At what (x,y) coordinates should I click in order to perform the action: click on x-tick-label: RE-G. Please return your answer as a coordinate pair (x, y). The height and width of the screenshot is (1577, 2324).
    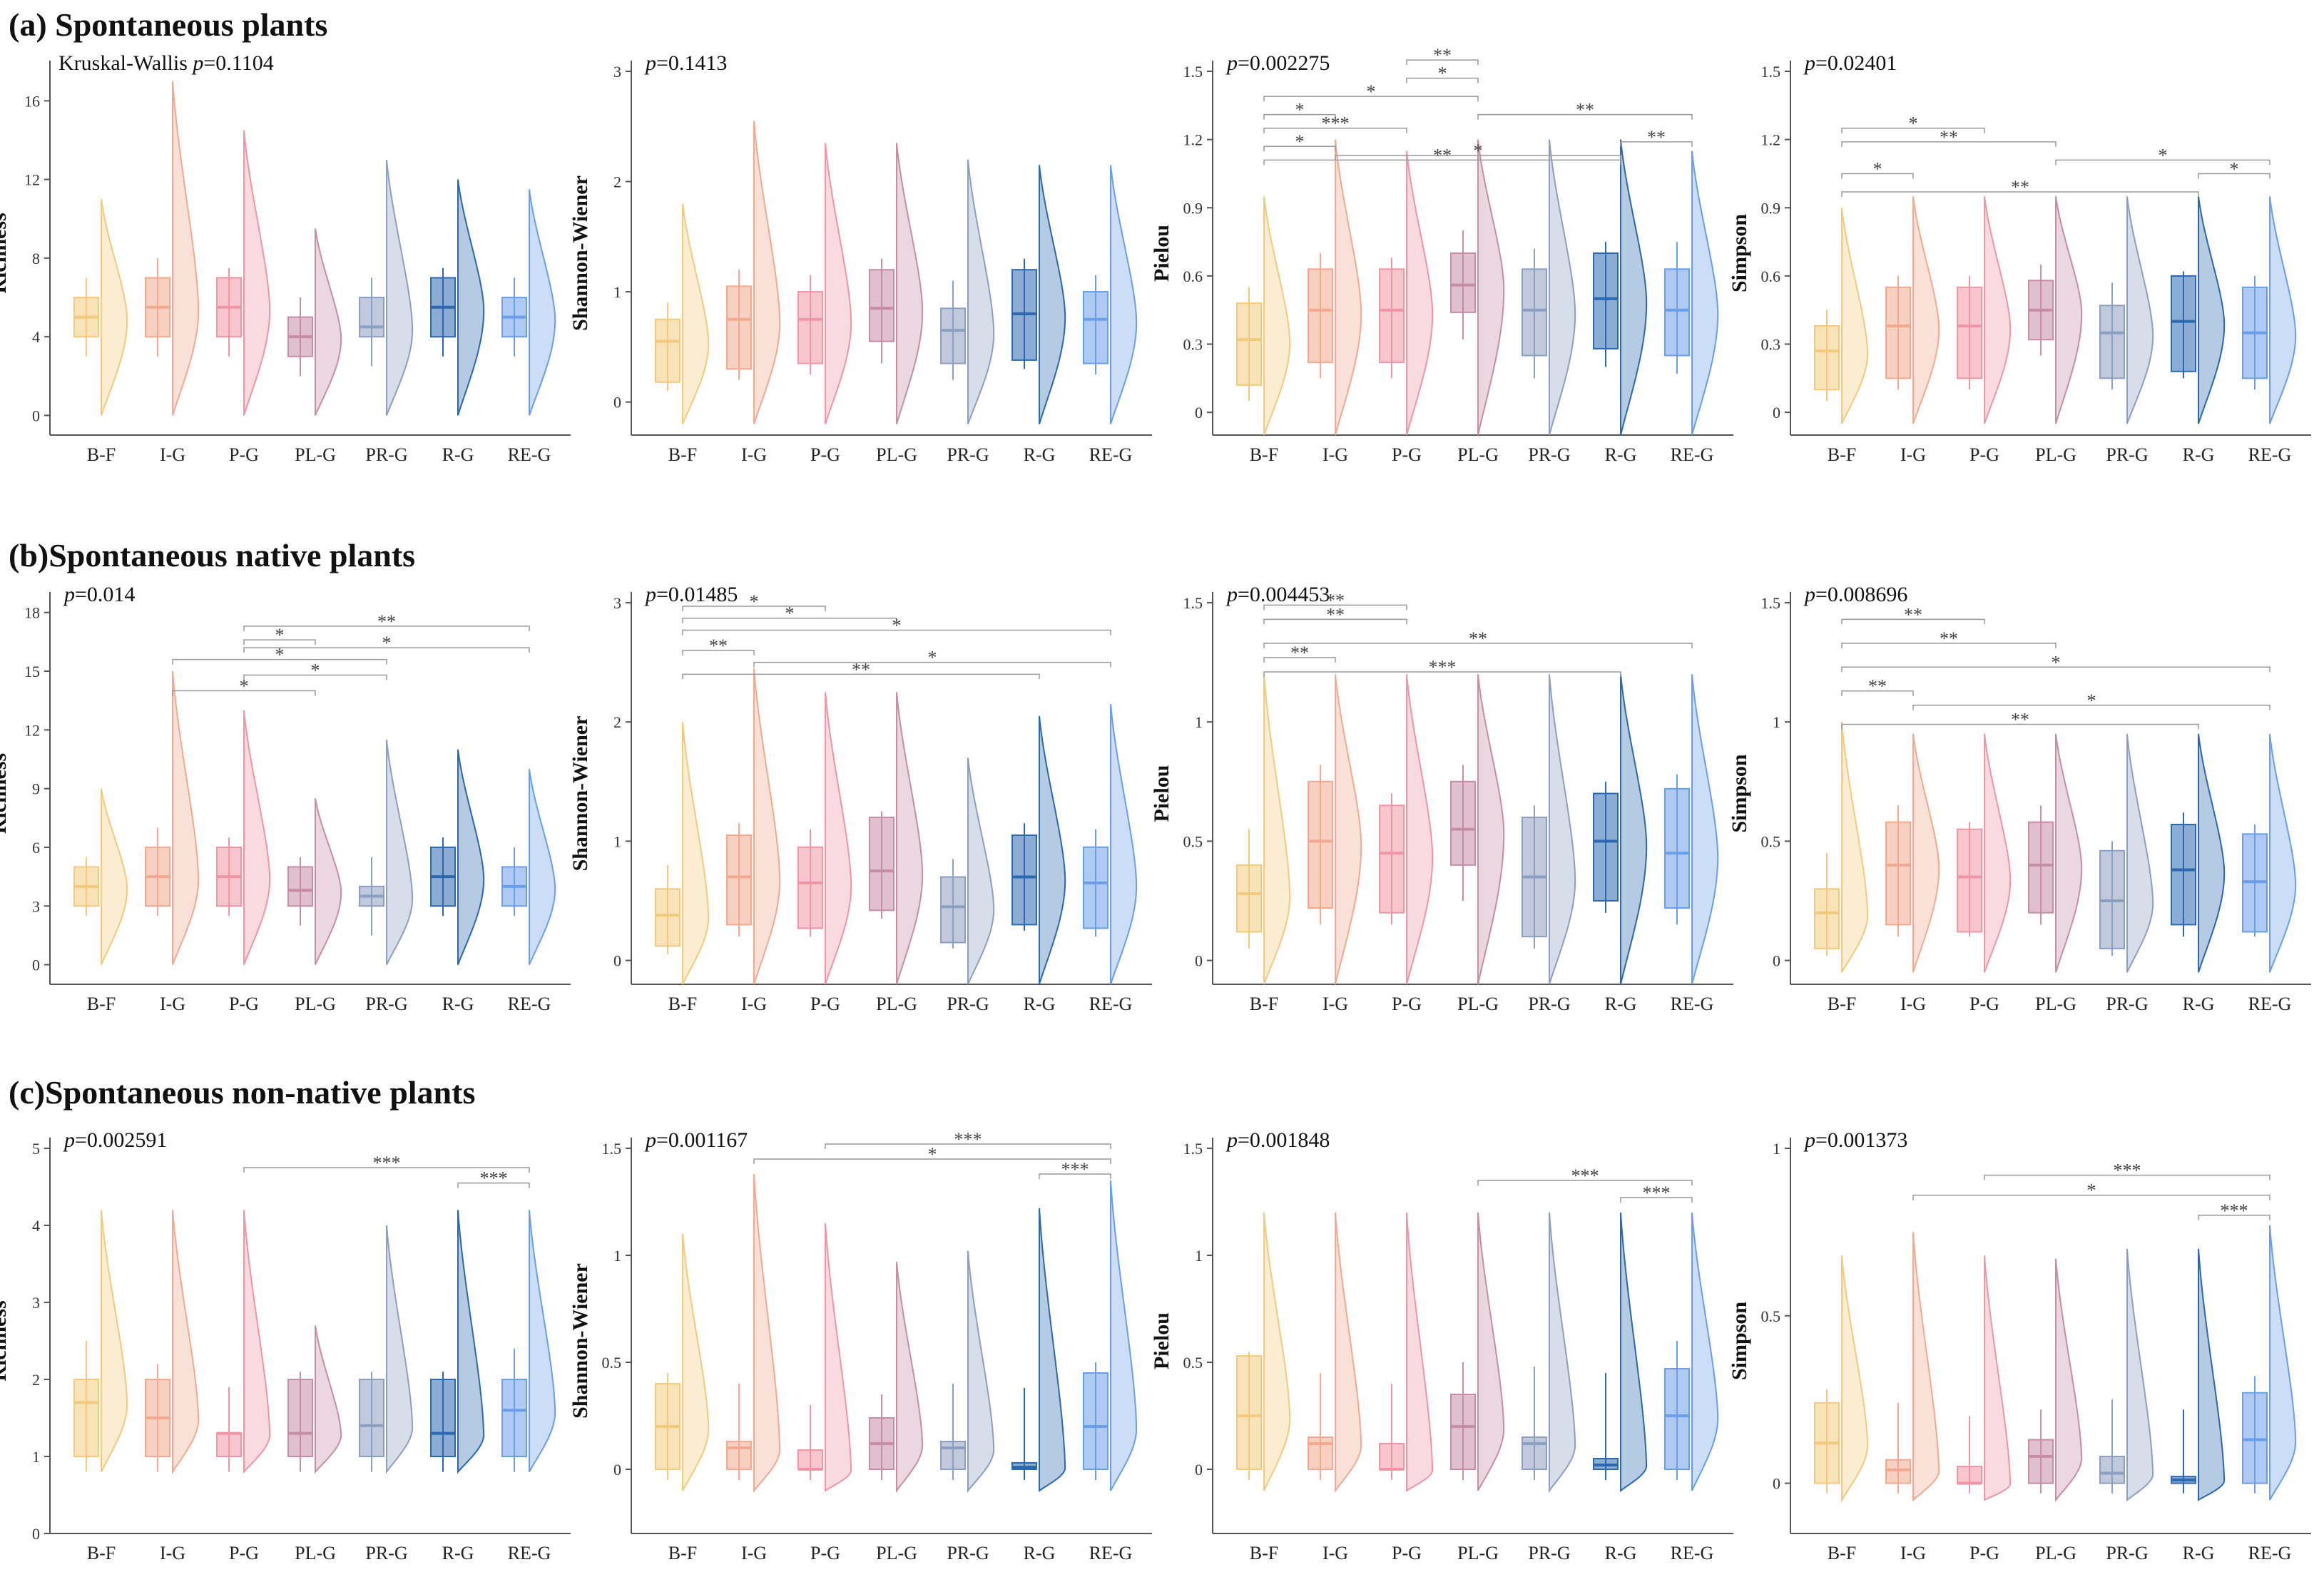
    Looking at the image, I should click on (1692, 454).